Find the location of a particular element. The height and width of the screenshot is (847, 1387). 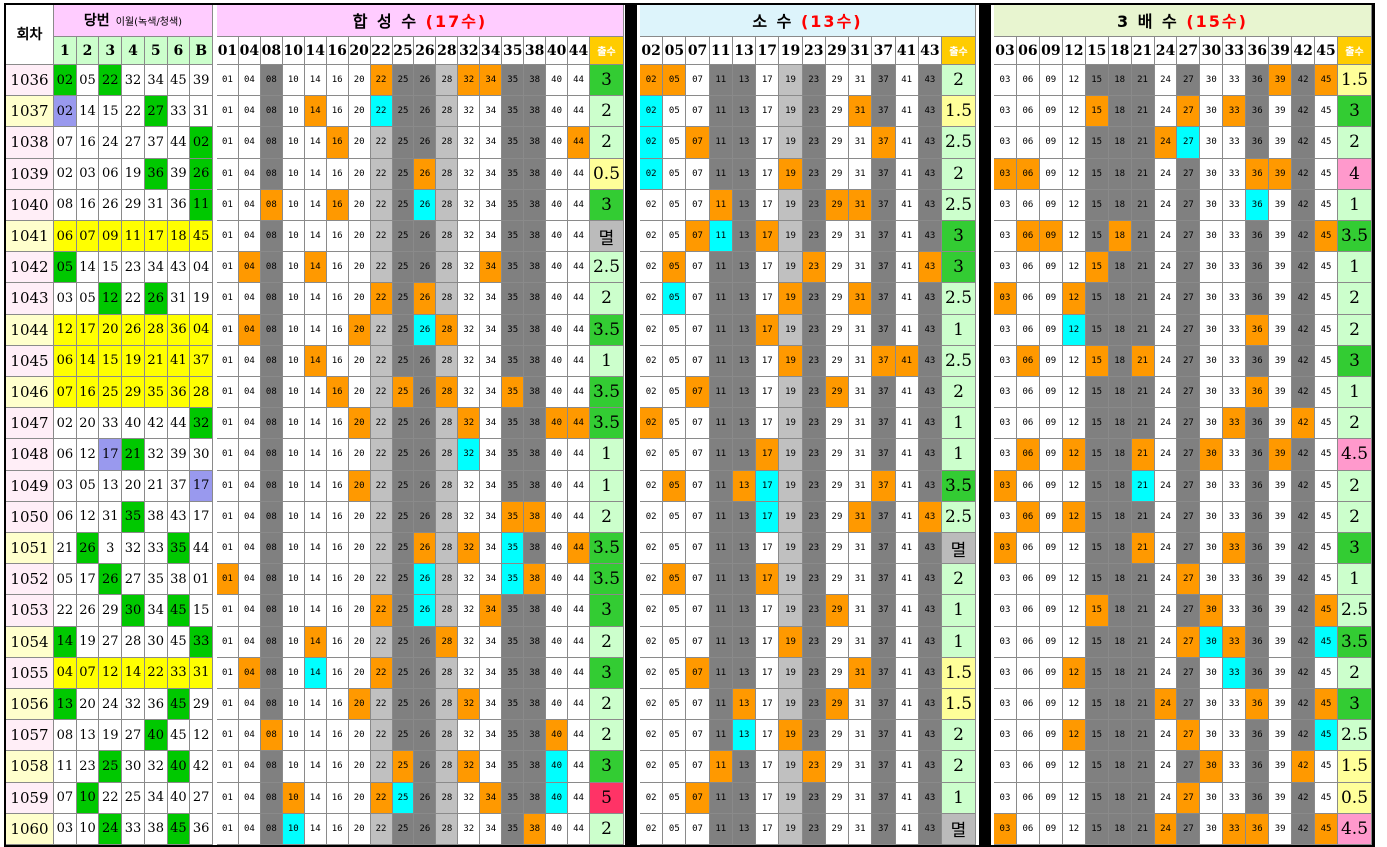

prime-count-text: (13수) is located at coordinates (831, 21).